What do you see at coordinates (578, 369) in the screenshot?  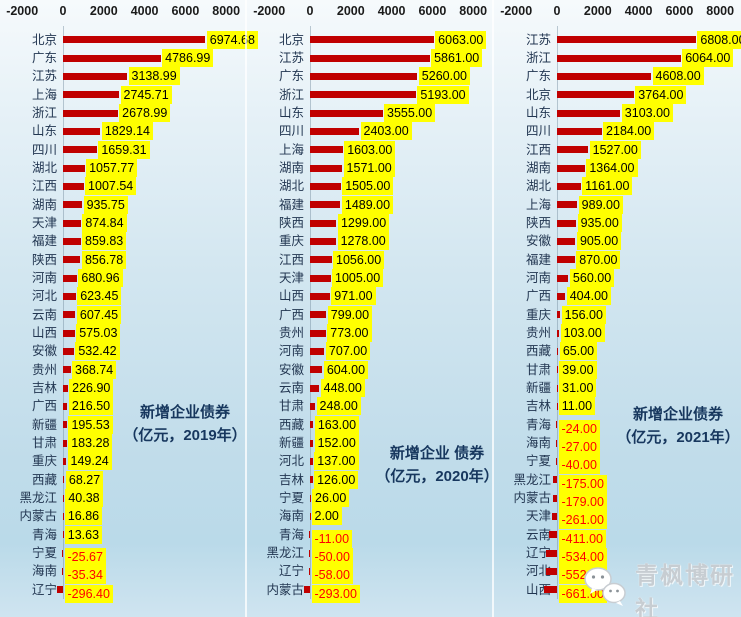 I see `value-label: 39.00` at bounding box center [578, 369].